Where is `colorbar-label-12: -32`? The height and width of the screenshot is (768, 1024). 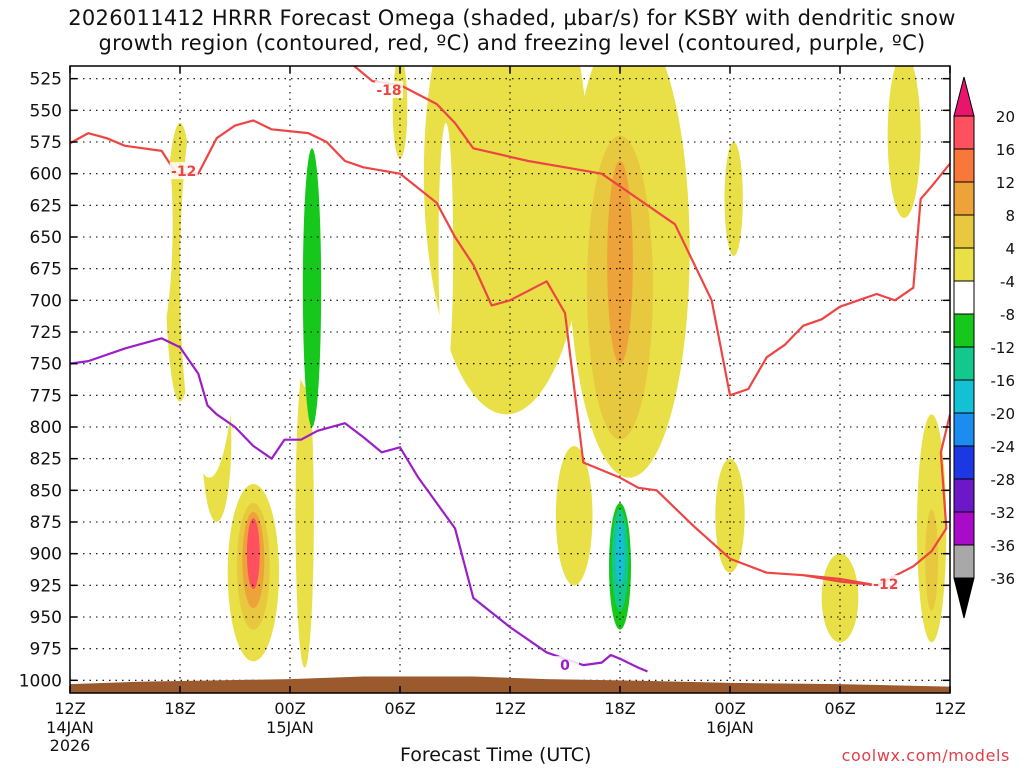
colorbar-label-12: -32 is located at coordinates (1003, 513).